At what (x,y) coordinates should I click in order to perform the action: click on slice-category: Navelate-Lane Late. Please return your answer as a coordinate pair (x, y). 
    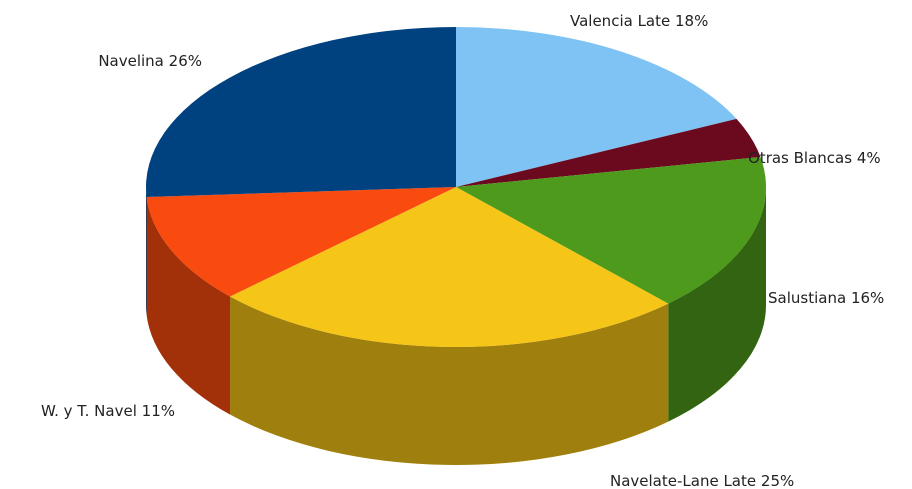
    Looking at the image, I should click on (683, 480).